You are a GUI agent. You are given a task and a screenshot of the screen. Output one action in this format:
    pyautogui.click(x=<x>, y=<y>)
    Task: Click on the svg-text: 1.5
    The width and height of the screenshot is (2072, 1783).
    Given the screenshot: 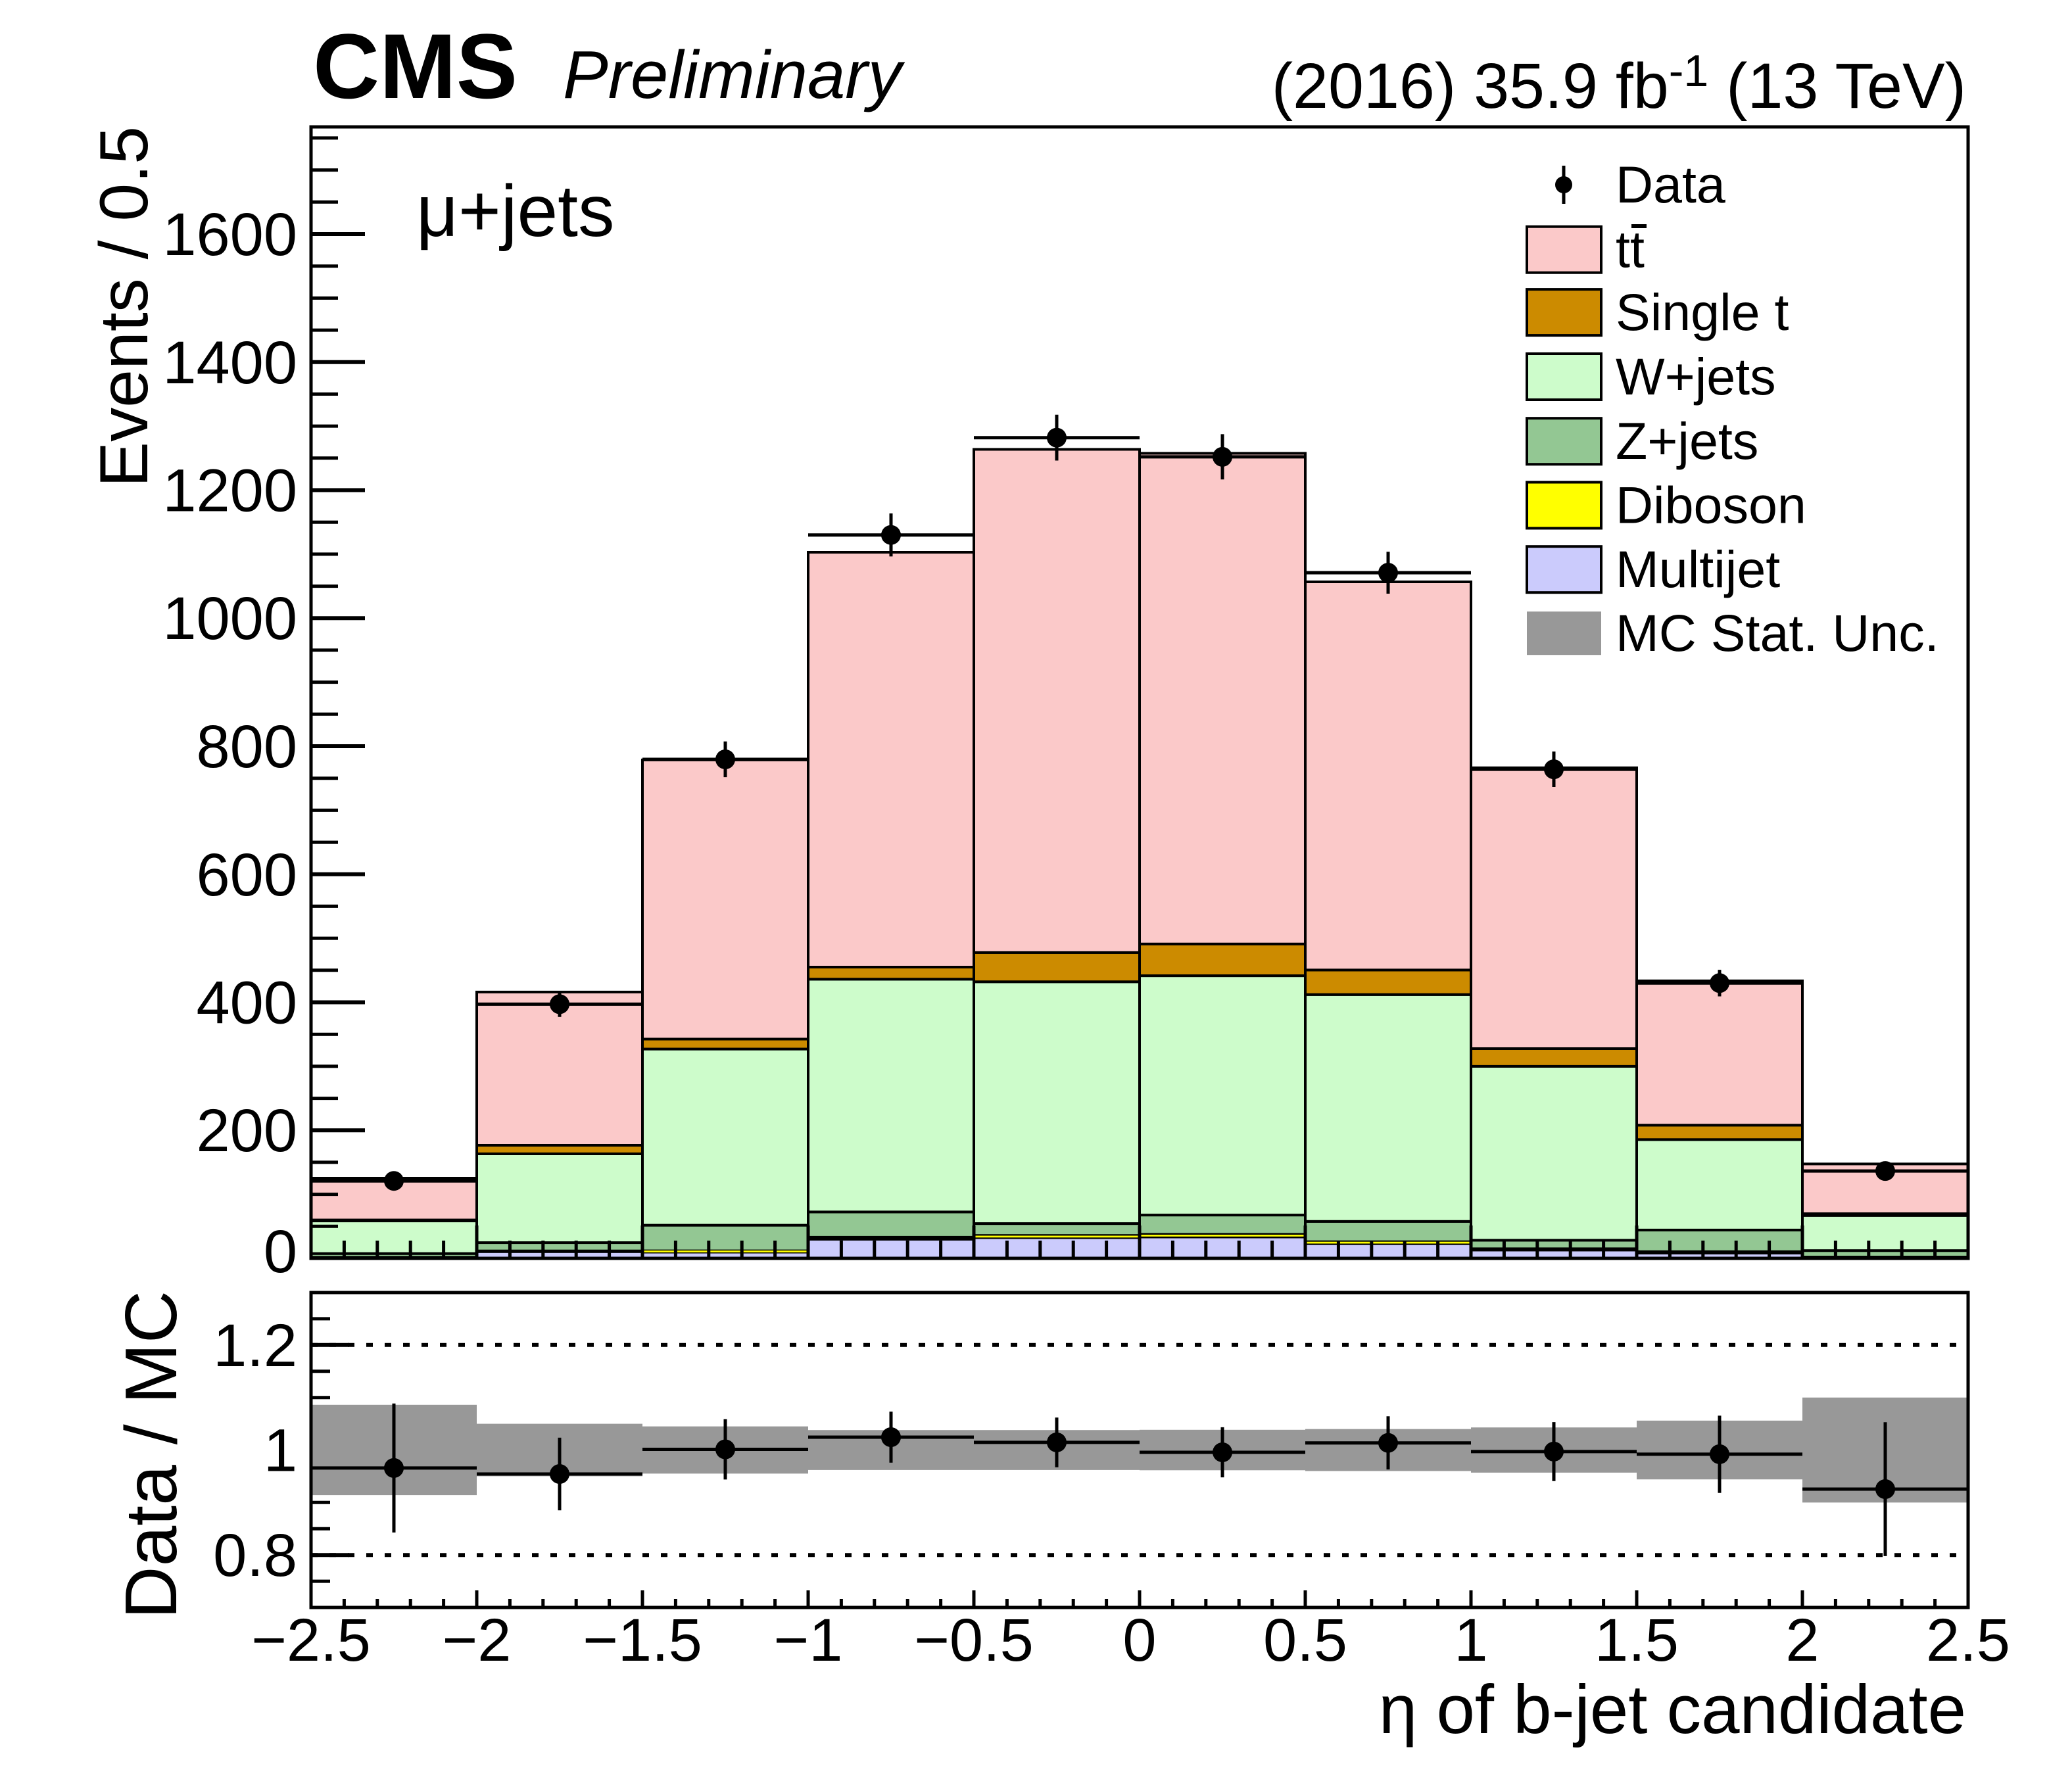 What is the action you would take?
    pyautogui.click(x=1637, y=1640)
    